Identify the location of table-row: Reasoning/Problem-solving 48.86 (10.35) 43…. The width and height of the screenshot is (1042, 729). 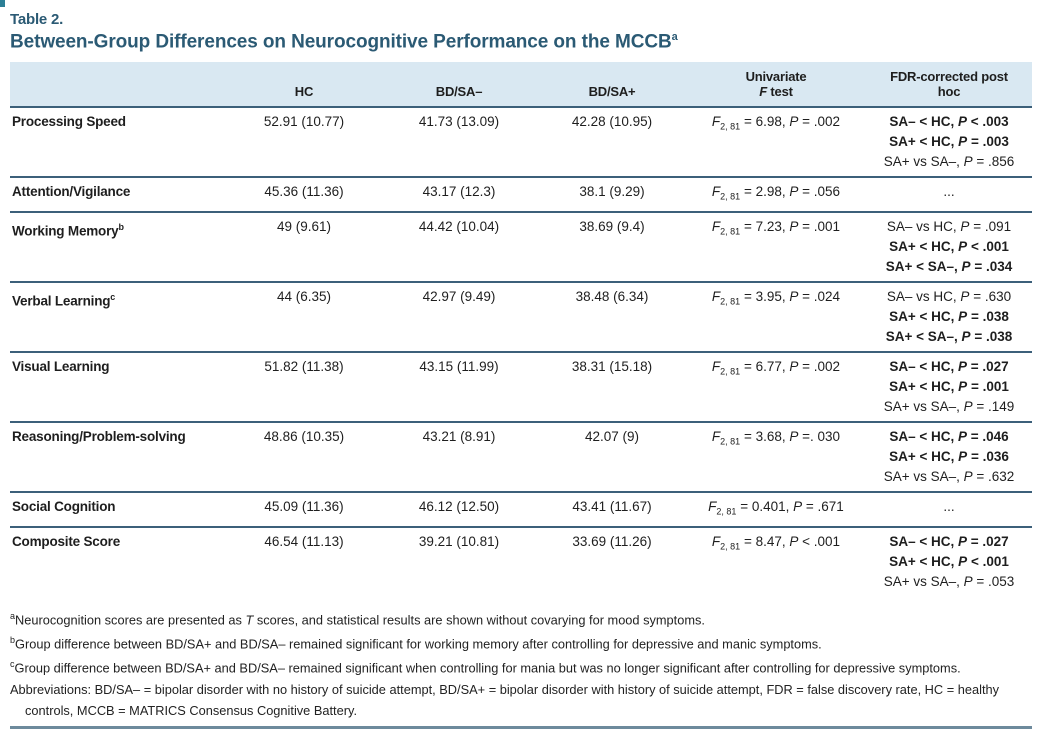
(521, 457).